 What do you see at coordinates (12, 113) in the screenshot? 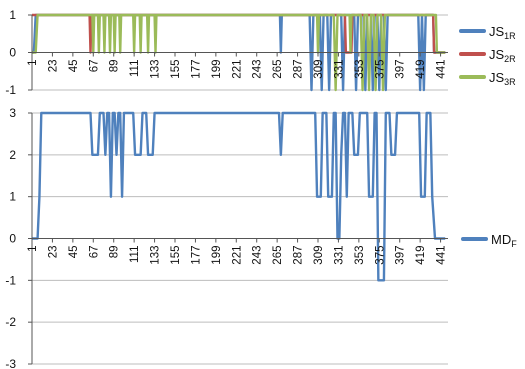
I see `y-tick-label: 3` at bounding box center [12, 113].